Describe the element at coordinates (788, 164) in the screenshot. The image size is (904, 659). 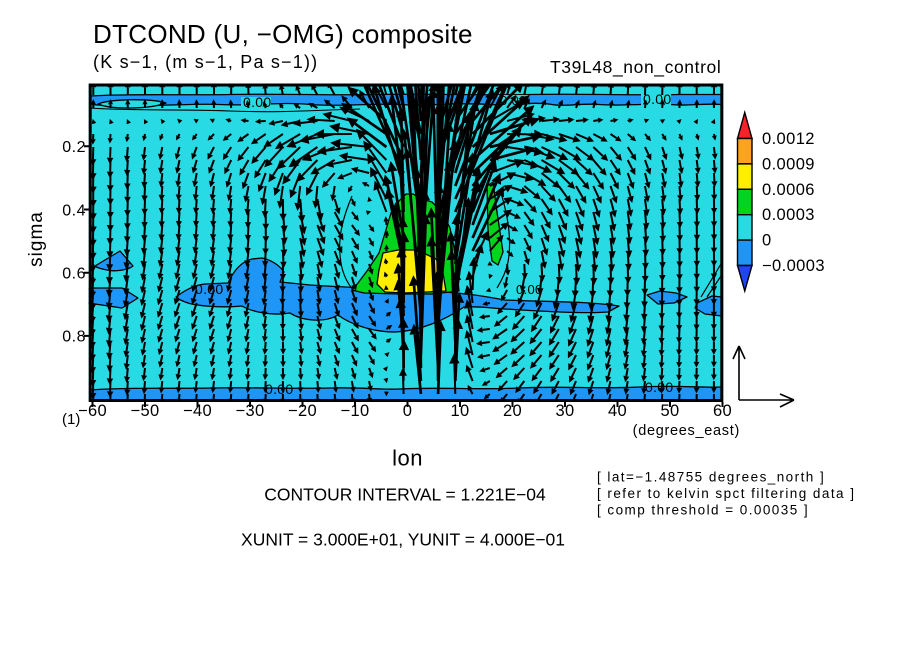
I see `svg-text: 0.0009` at that location.